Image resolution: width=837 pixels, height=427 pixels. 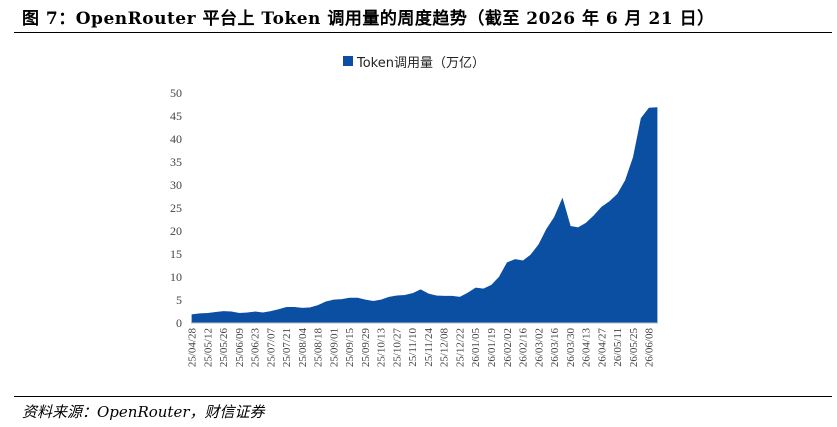 I want to click on chart-legend: Token调用量（万亿）, so click(x=414, y=61).